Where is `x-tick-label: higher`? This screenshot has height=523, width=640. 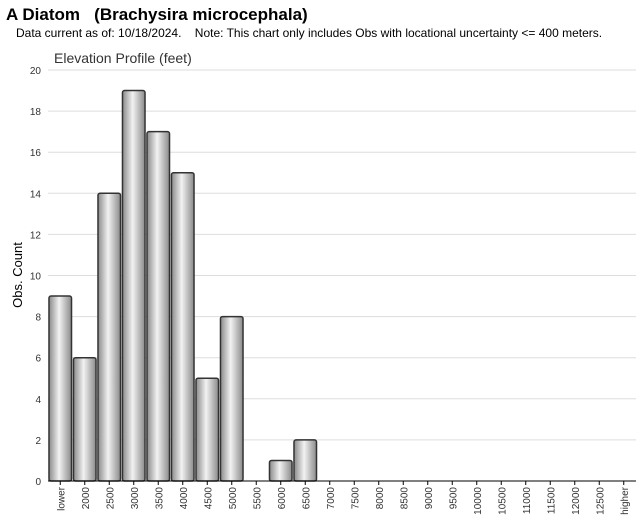
x-tick-label: higher is located at coordinates (625, 500).